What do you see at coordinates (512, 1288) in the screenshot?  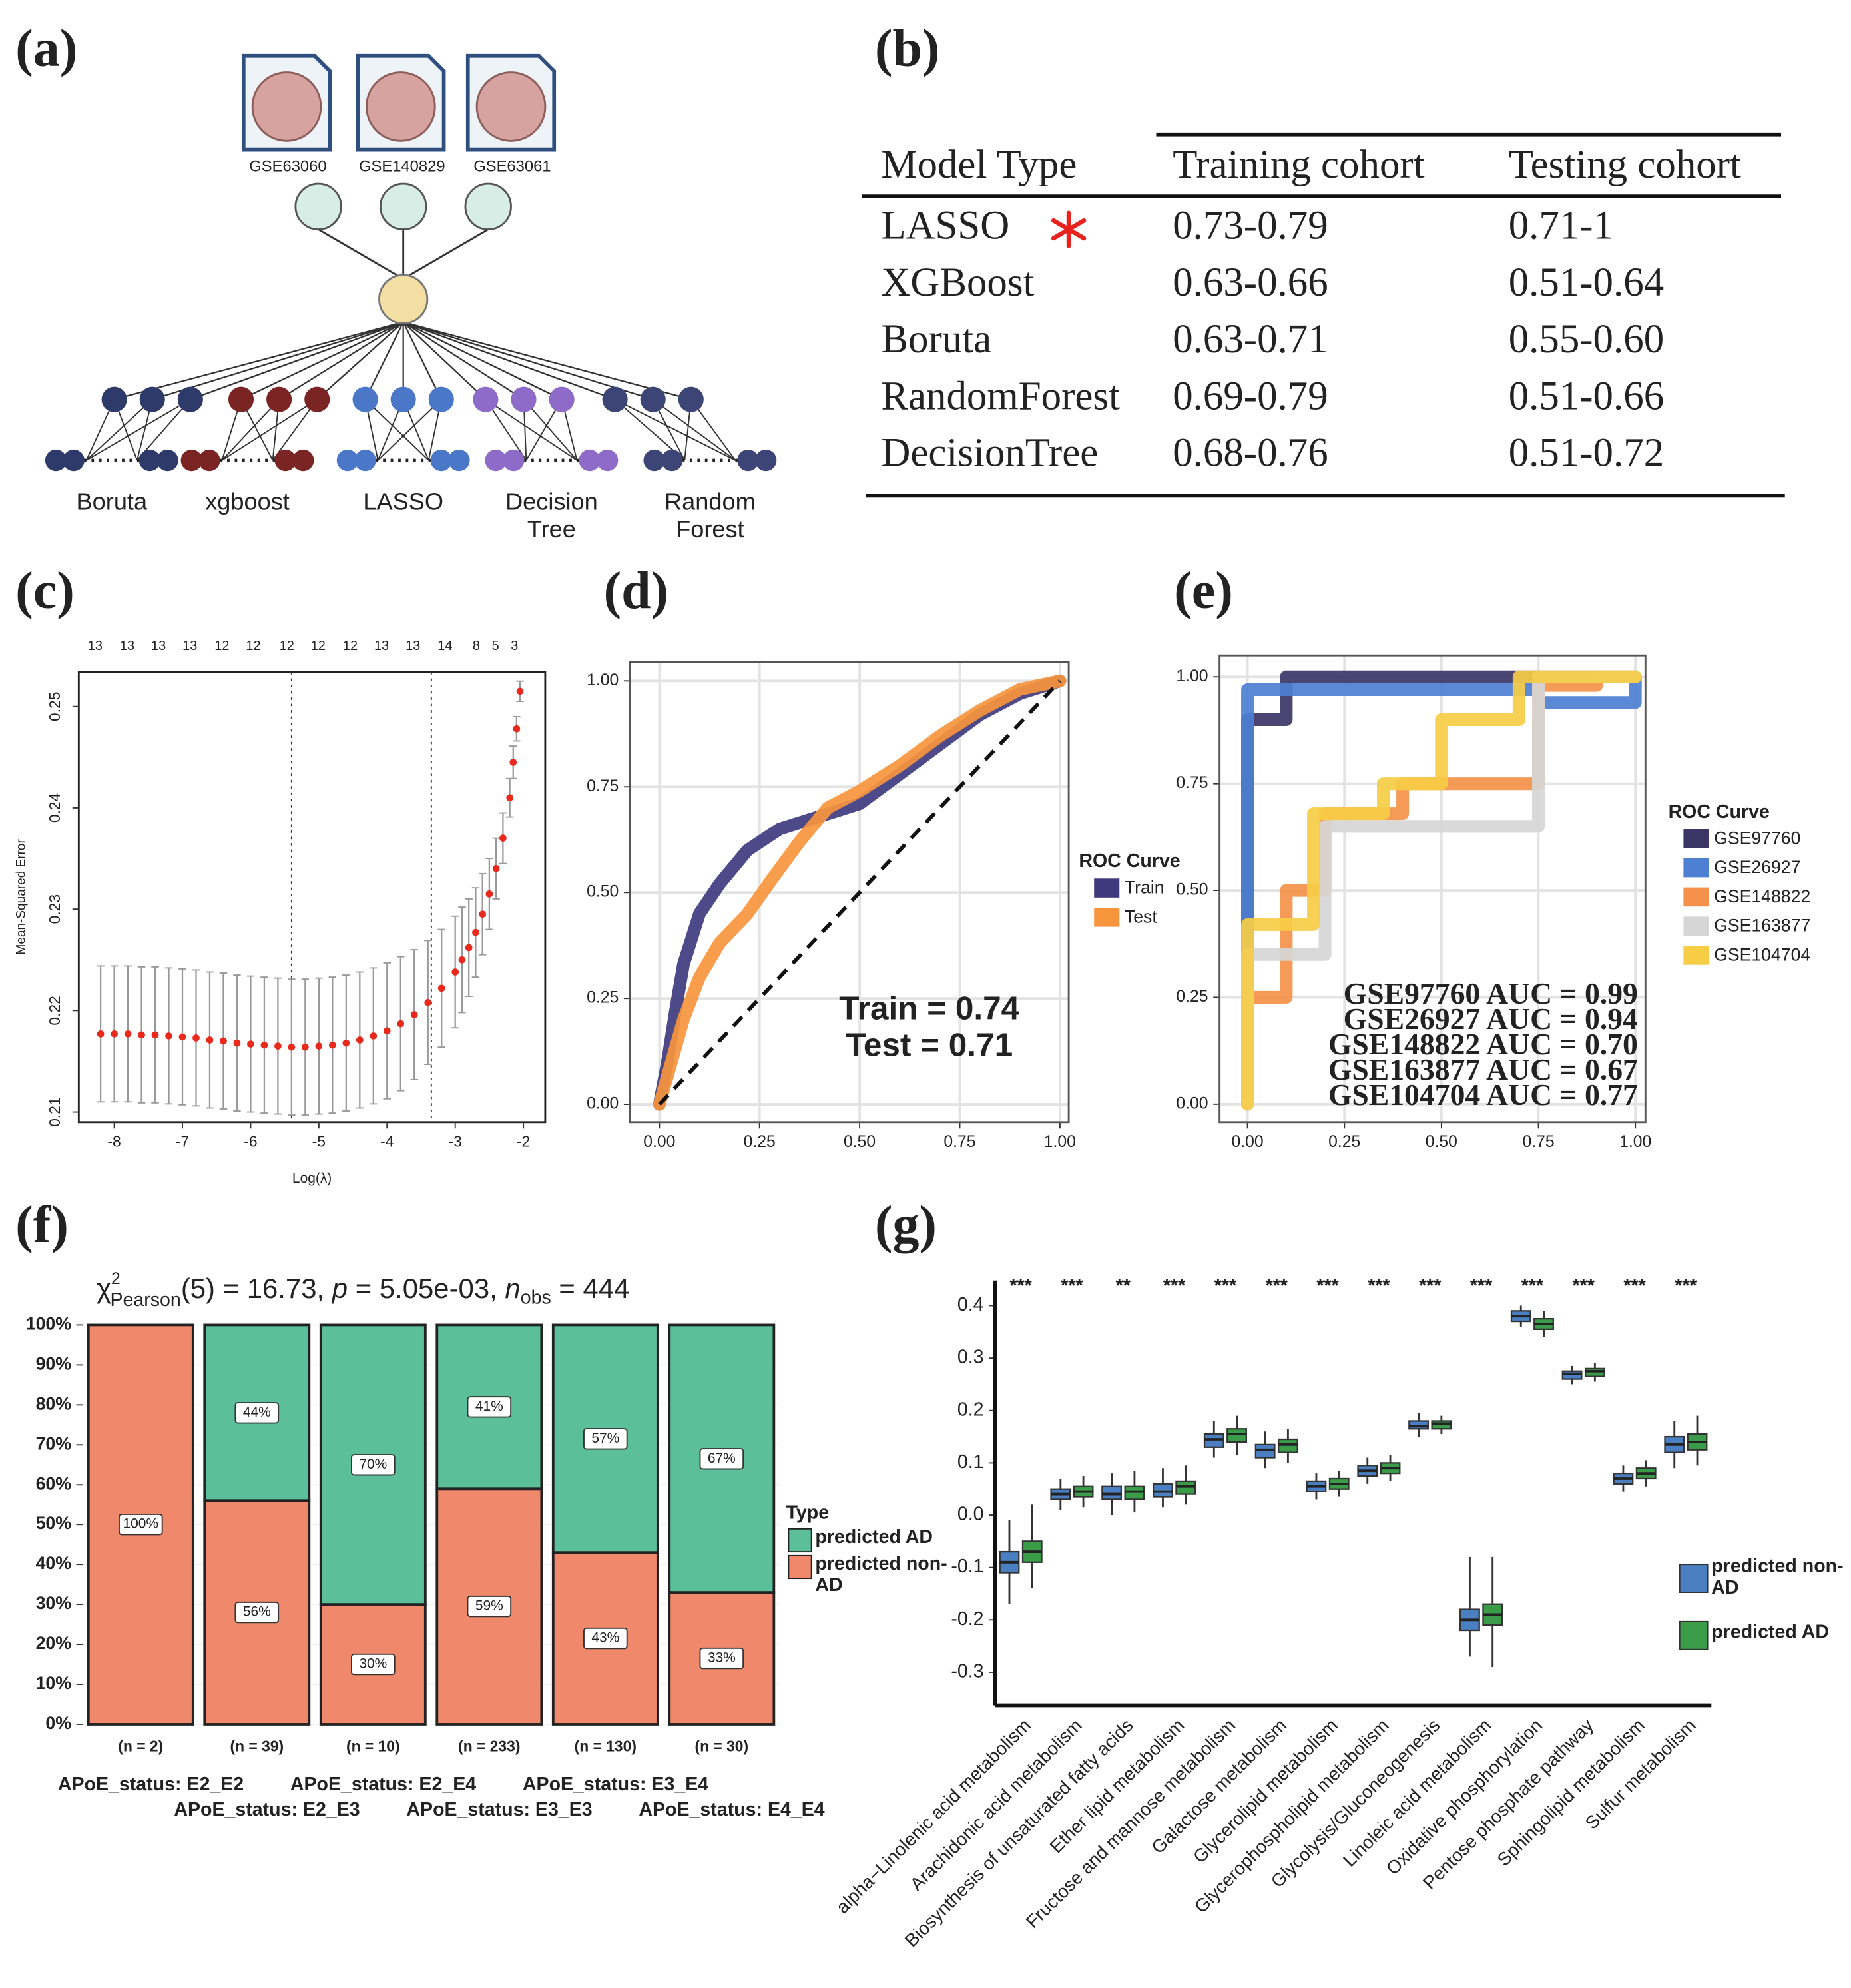 I see `stat-part: n` at bounding box center [512, 1288].